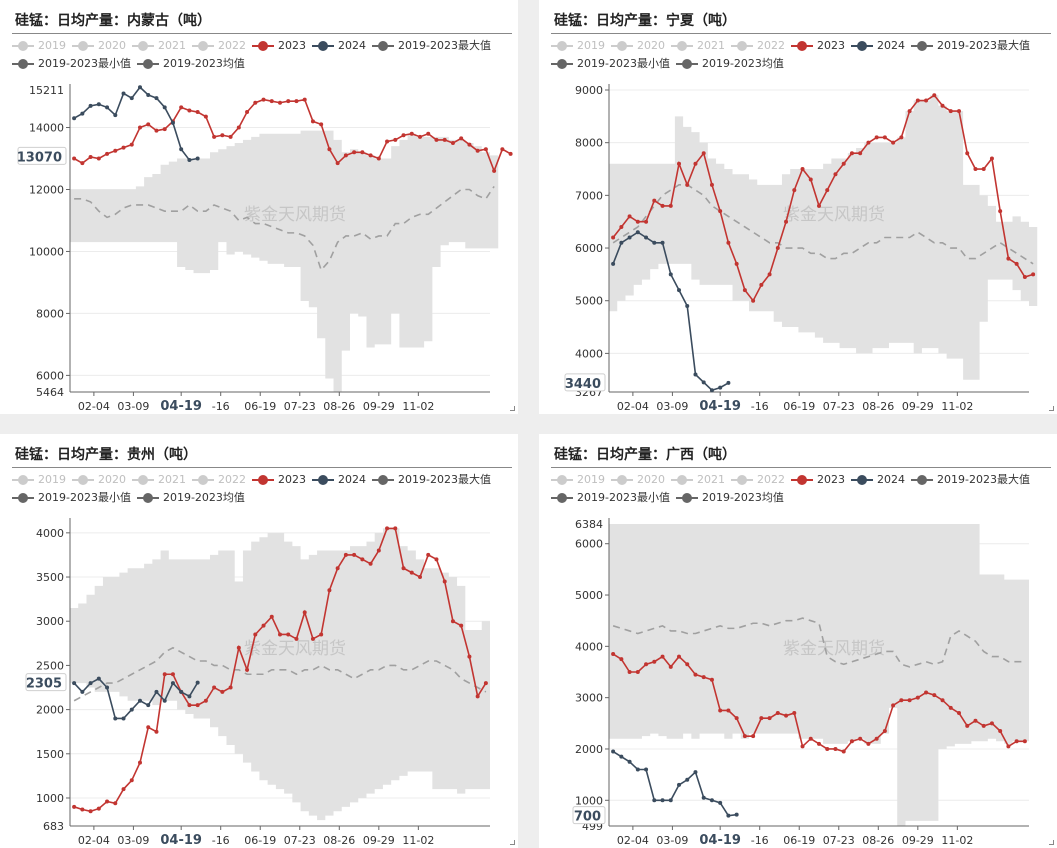 Image resolution: width=1057 pixels, height=848 pixels. Describe the element at coordinates (589, 815) in the screenshot. I see `current-value-box` at that location.